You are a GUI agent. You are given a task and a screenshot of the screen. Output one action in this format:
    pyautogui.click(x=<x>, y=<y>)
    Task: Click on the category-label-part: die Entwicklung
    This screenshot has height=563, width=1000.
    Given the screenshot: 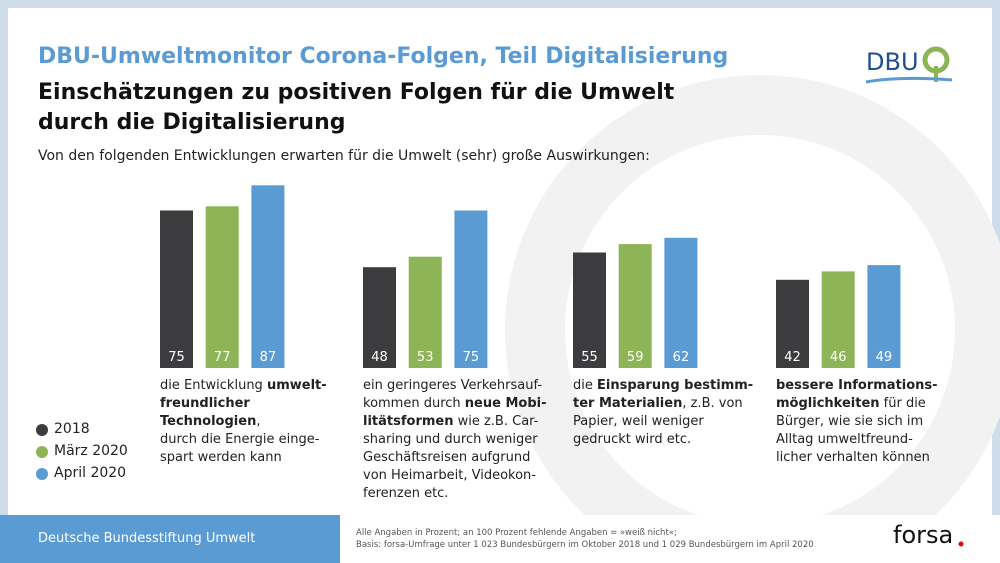 What is the action you would take?
    pyautogui.click(x=213, y=385)
    